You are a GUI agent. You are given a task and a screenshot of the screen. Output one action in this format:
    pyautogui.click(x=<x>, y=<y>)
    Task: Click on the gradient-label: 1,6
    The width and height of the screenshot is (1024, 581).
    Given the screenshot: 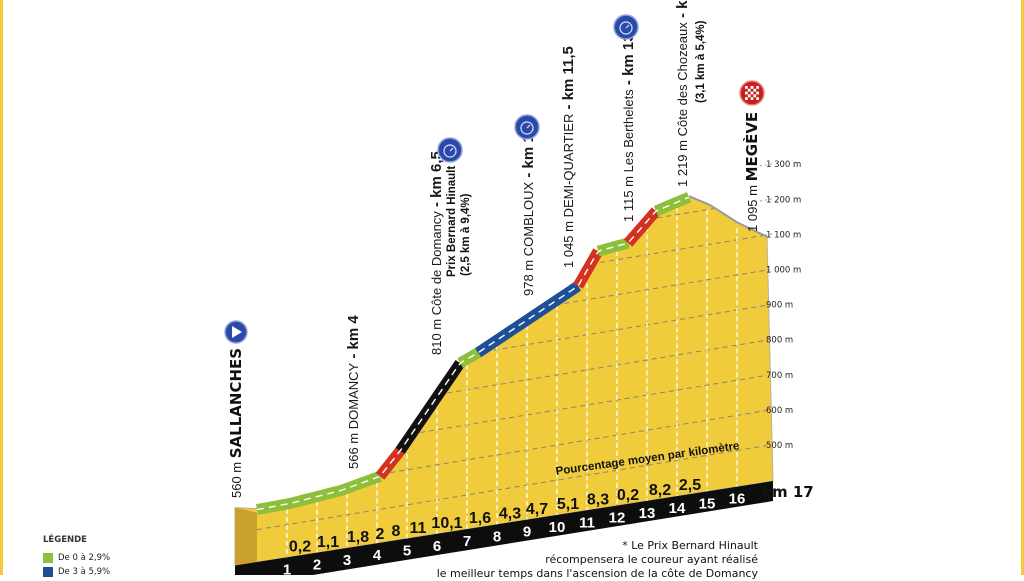 What is the action you would take?
    pyautogui.click(x=480, y=518)
    